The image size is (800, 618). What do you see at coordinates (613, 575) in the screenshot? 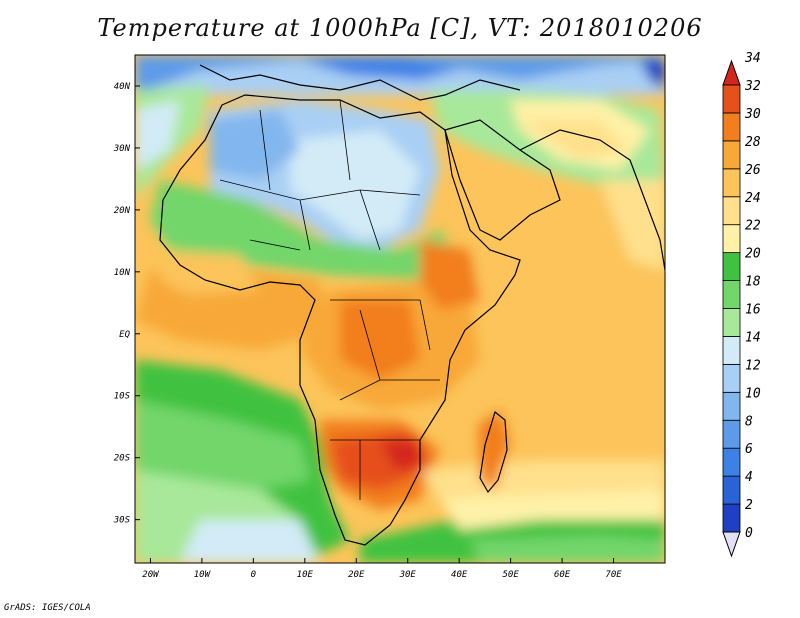
I see `lon-tick-label: 70E` at bounding box center [613, 575].